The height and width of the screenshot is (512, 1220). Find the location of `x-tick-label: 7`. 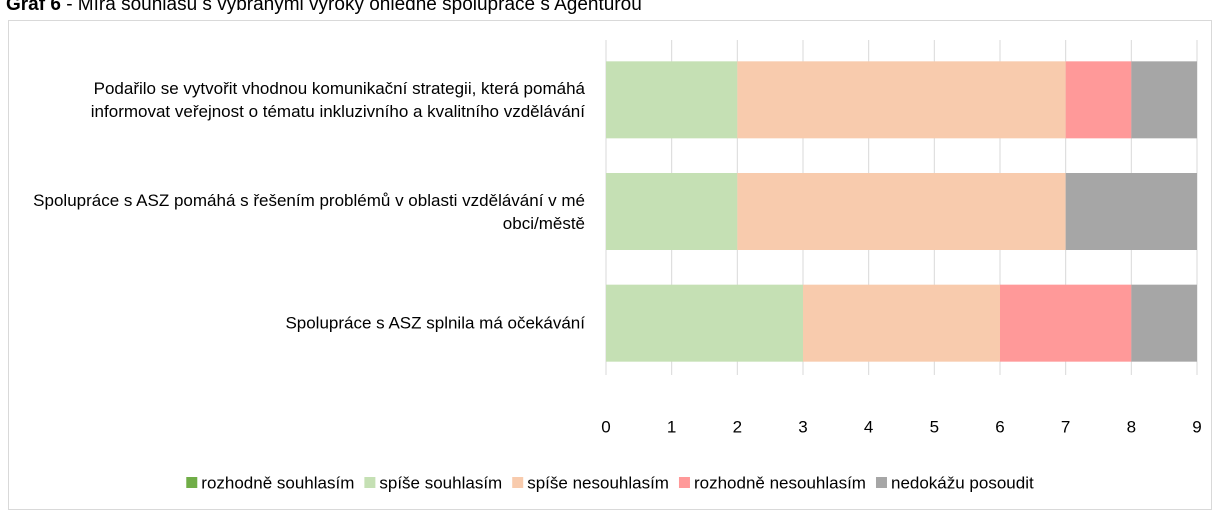

x-tick-label: 7 is located at coordinates (1065, 426).